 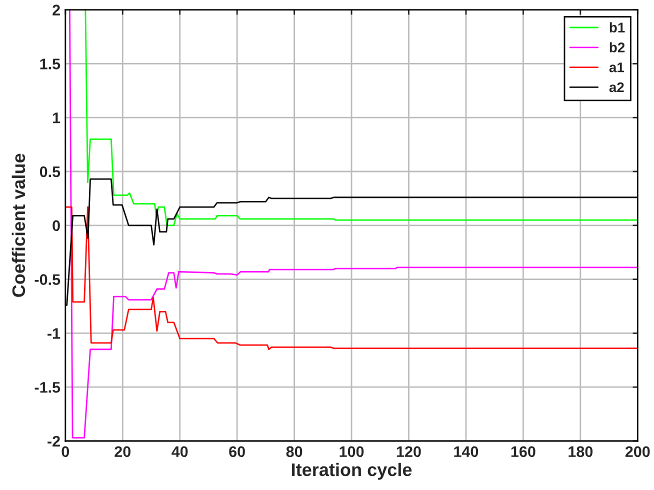 What do you see at coordinates (56, 118) in the screenshot?
I see `y-tick-label: 1` at bounding box center [56, 118].